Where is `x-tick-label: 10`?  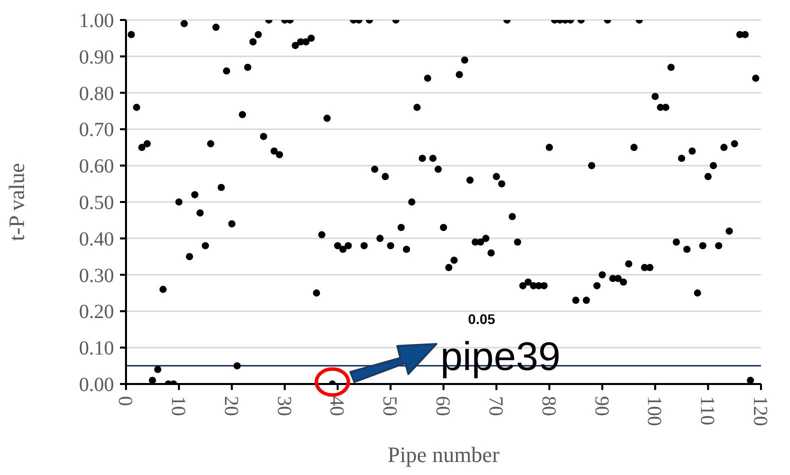
x-tick-label: 10 is located at coordinates (177, 406).